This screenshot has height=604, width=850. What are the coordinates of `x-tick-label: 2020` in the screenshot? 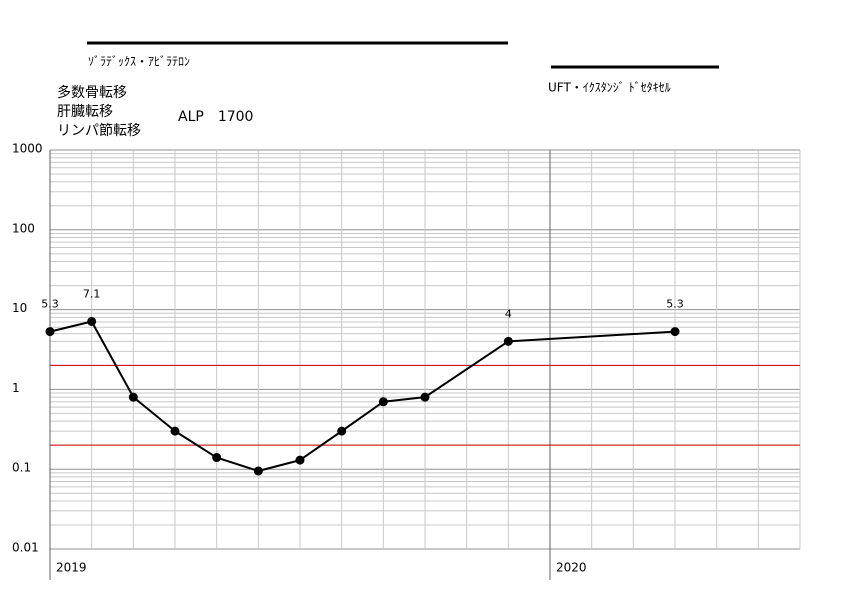 It's located at (571, 568).